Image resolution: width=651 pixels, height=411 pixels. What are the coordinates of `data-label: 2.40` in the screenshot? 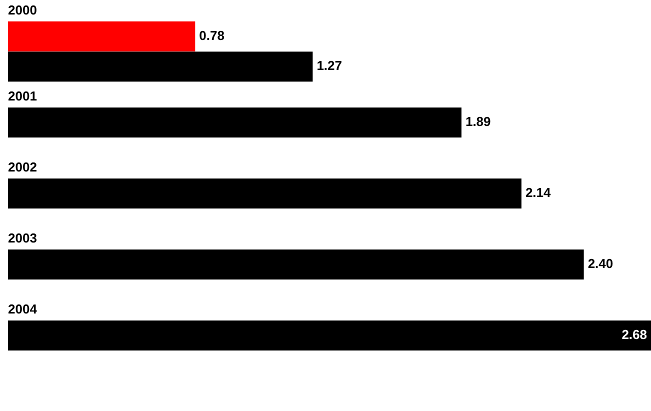 It's located at (601, 264).